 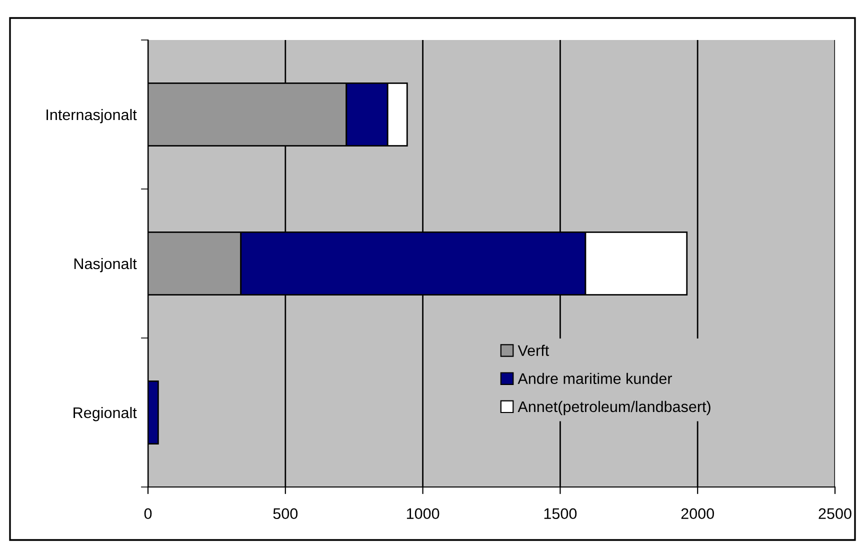 I want to click on x-tick-label: 2000, so click(x=697, y=514).